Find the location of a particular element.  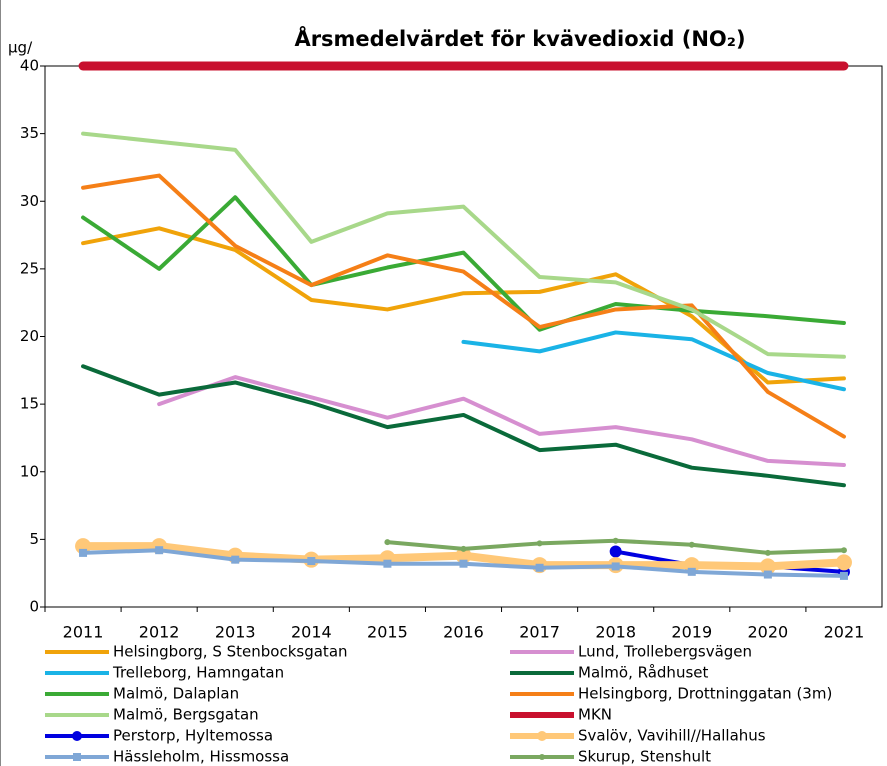

x-tick-label: 2021 is located at coordinates (844, 632).